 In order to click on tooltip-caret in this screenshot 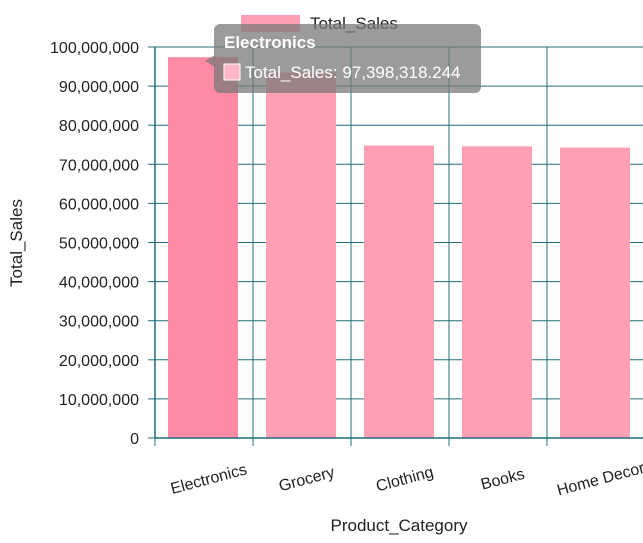, I will do `click(210, 61)`.